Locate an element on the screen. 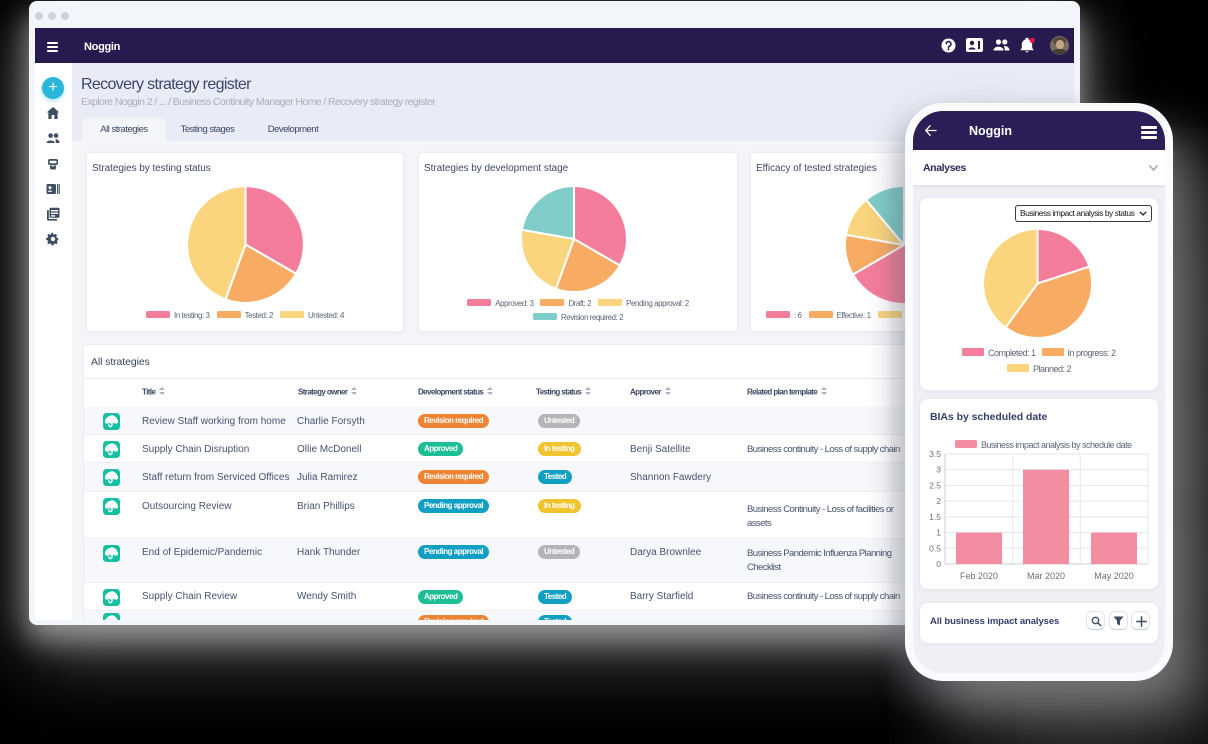  svg-text: Mar 2020 is located at coordinates (1046, 576).